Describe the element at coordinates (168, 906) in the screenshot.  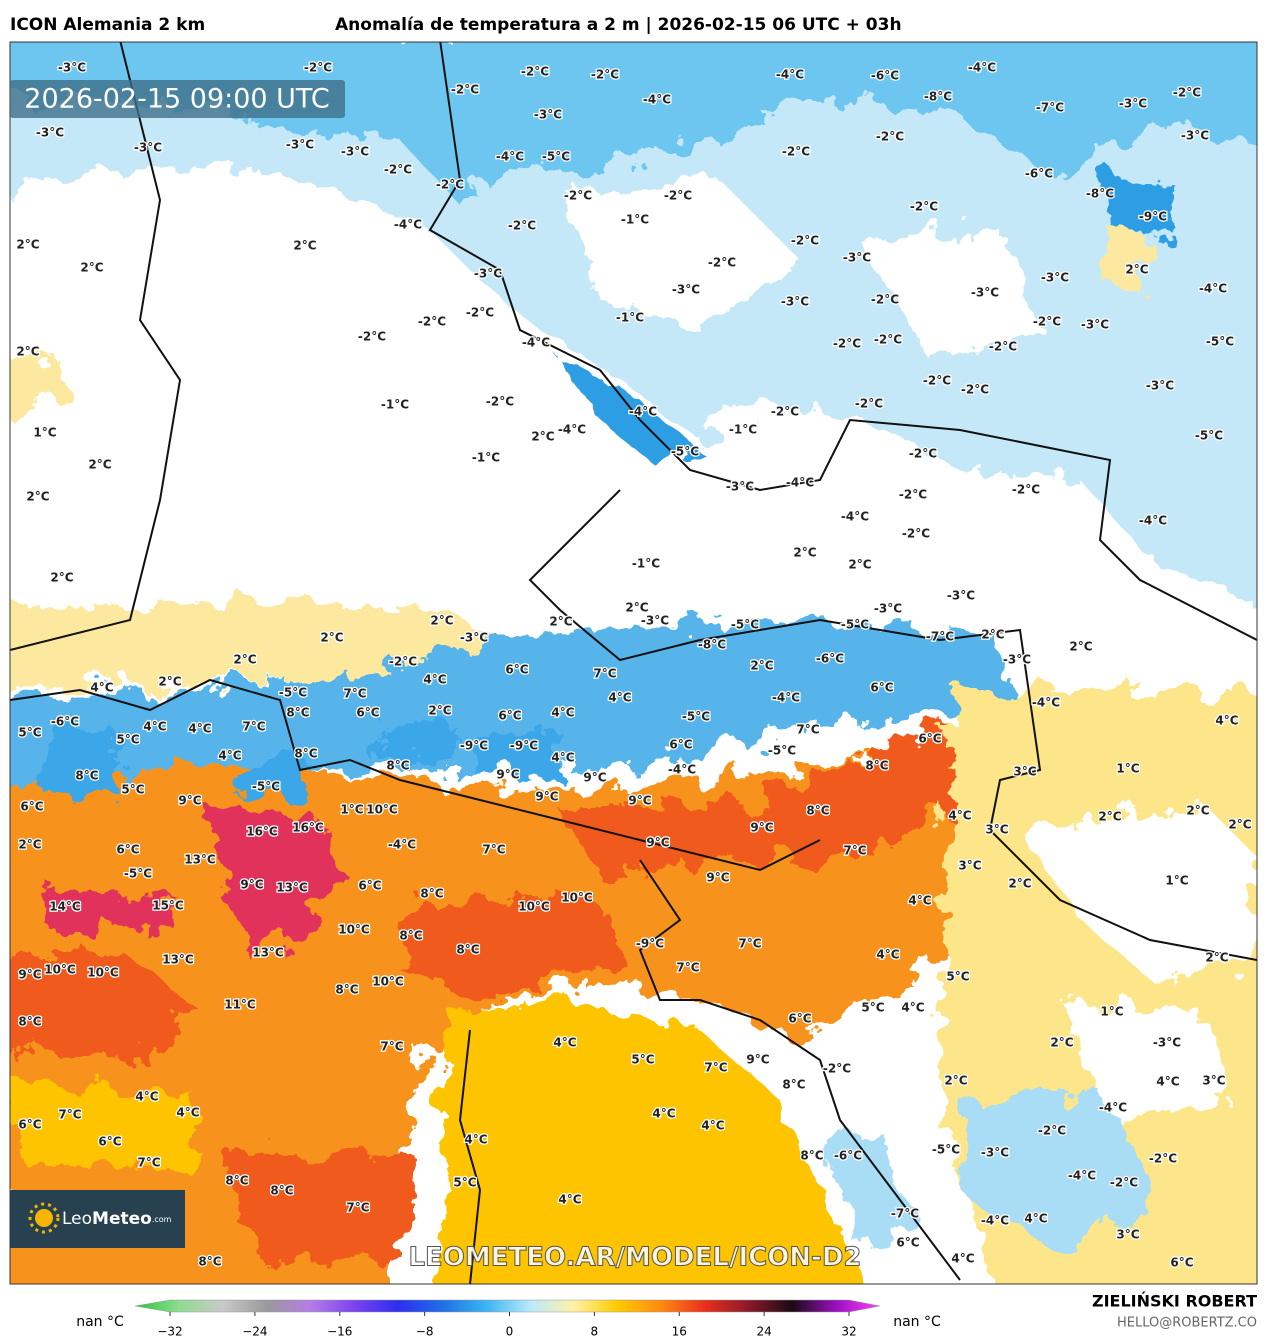
I see `contour-label: 15°C` at that location.